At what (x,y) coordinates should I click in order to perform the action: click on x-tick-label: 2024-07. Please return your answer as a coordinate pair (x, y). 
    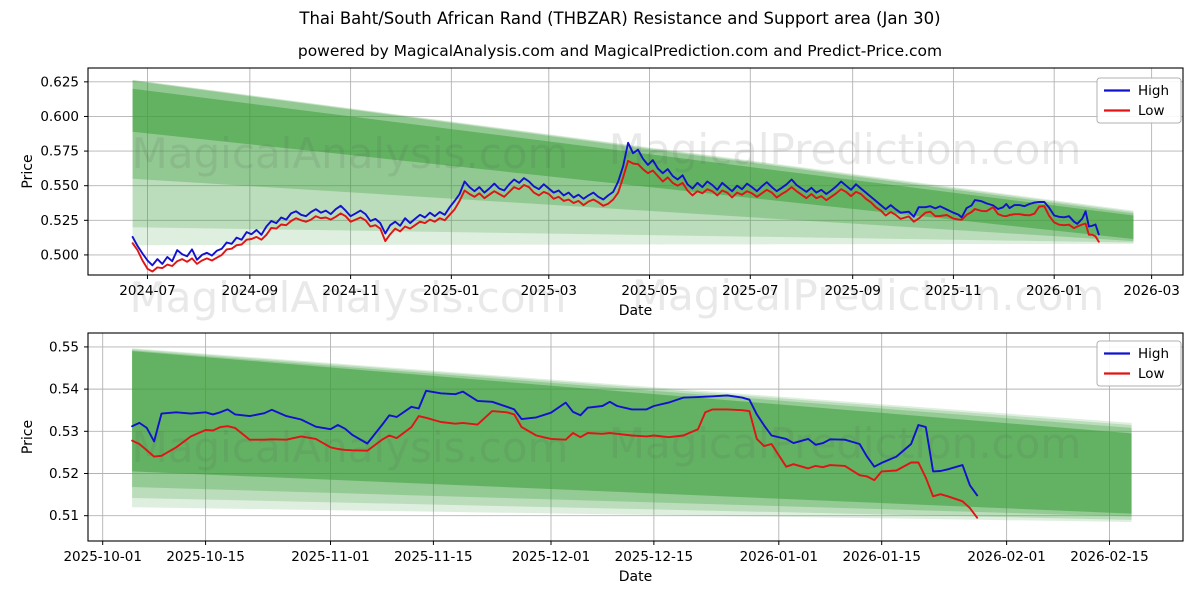
    Looking at the image, I should click on (147, 291).